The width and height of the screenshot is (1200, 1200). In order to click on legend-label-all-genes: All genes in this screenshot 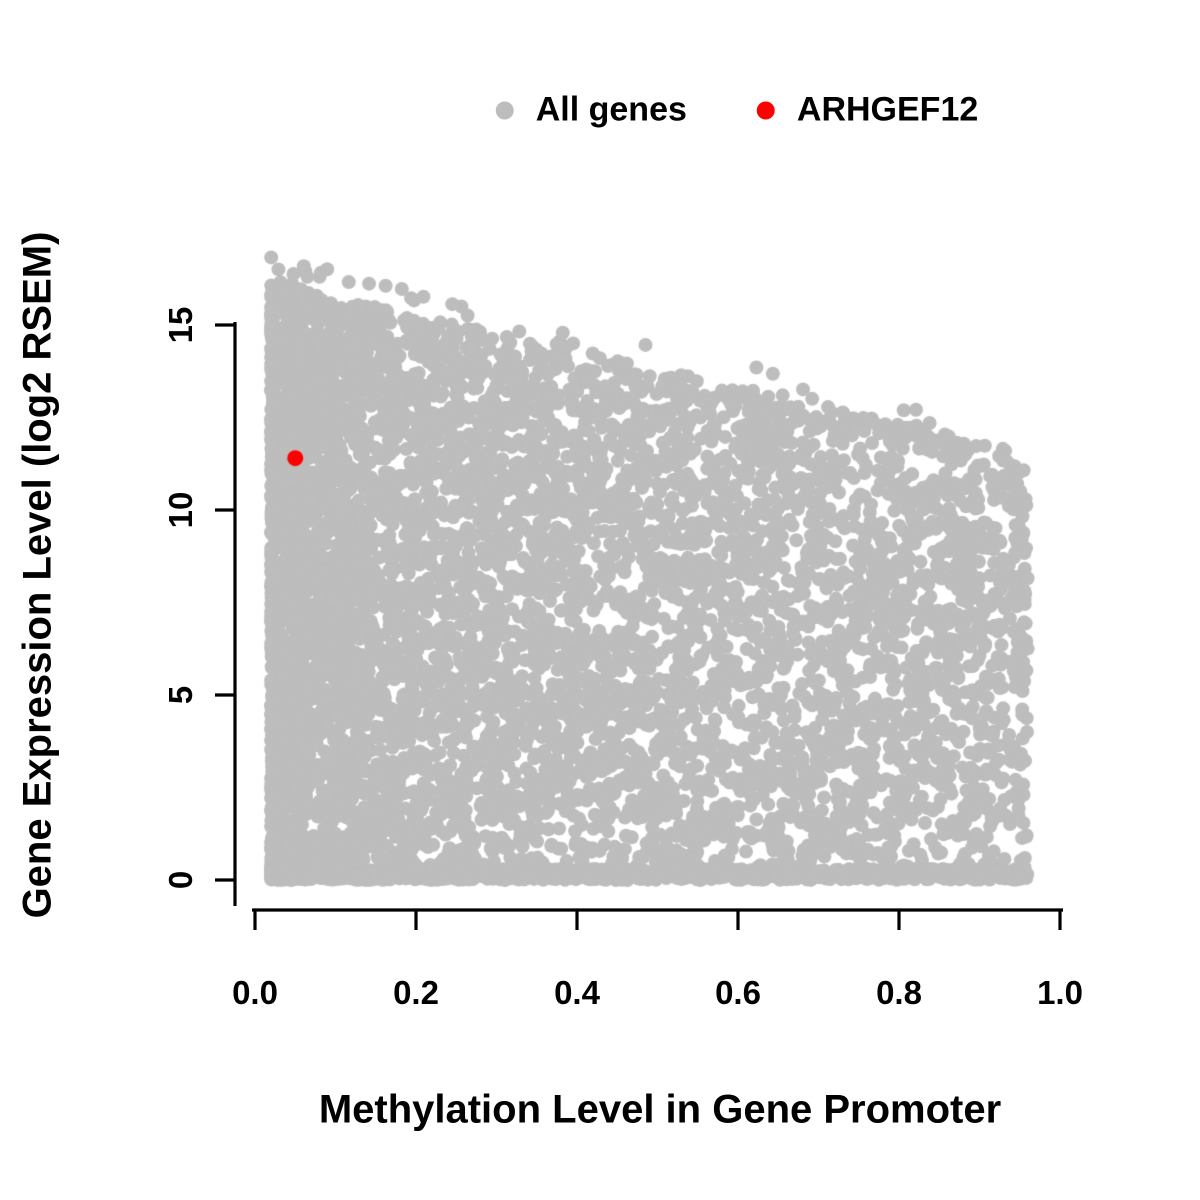, I will do `click(611, 109)`.